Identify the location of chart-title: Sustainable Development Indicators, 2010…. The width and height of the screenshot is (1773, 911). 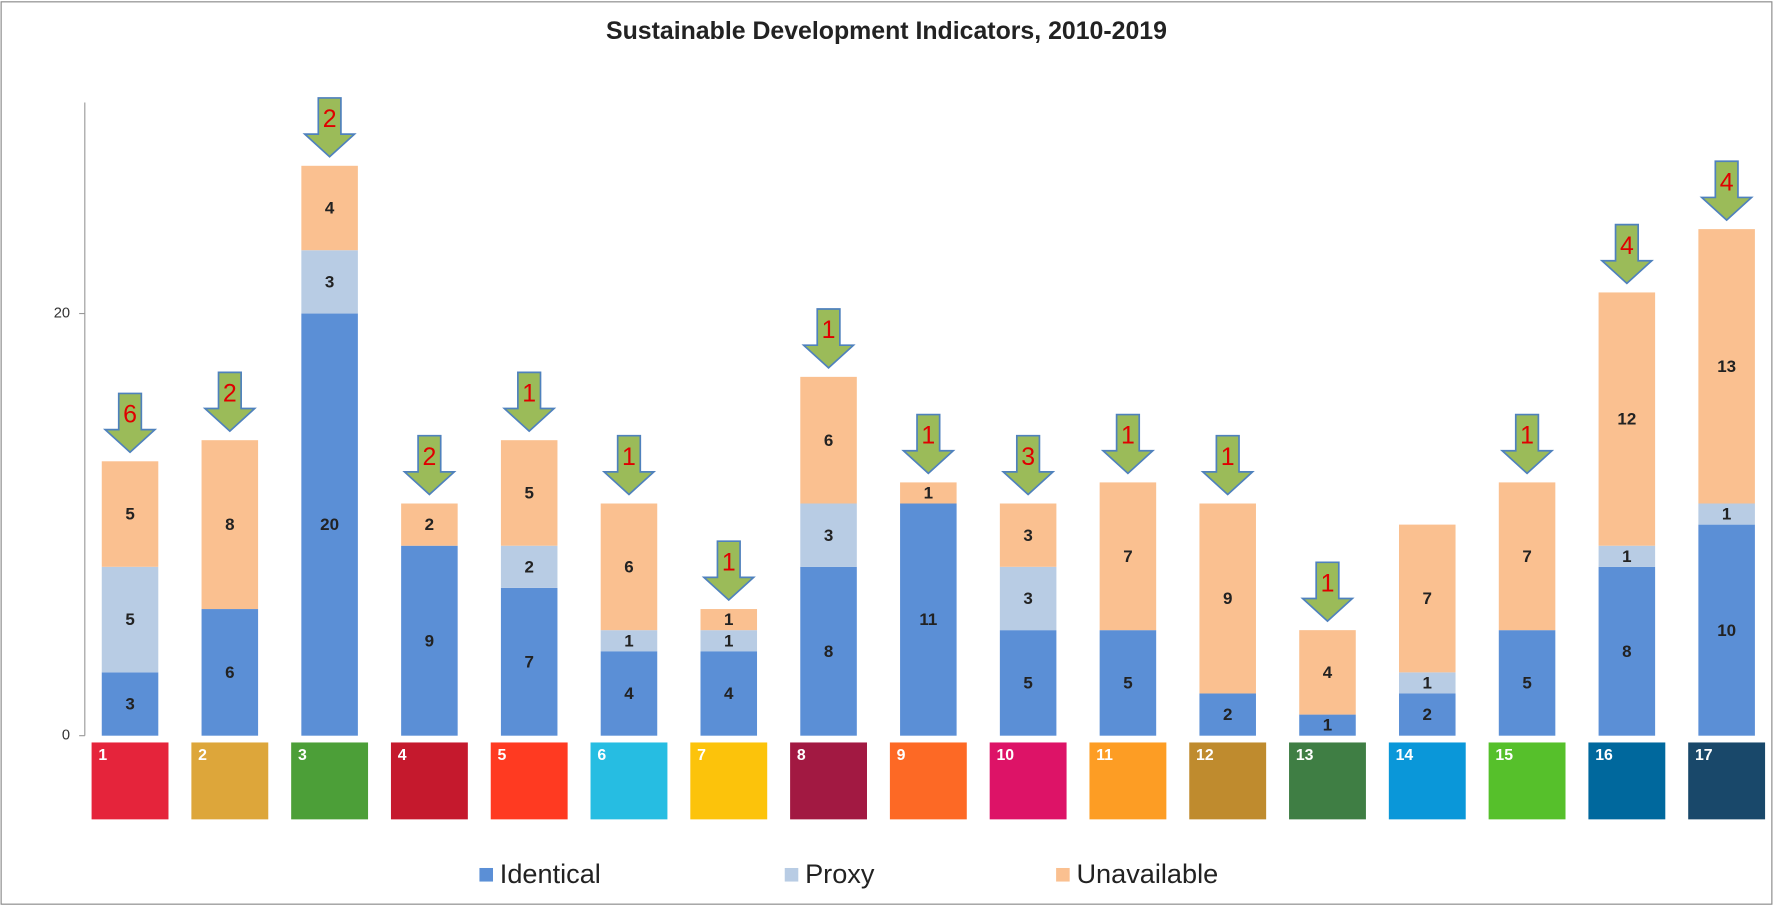
(886, 31).